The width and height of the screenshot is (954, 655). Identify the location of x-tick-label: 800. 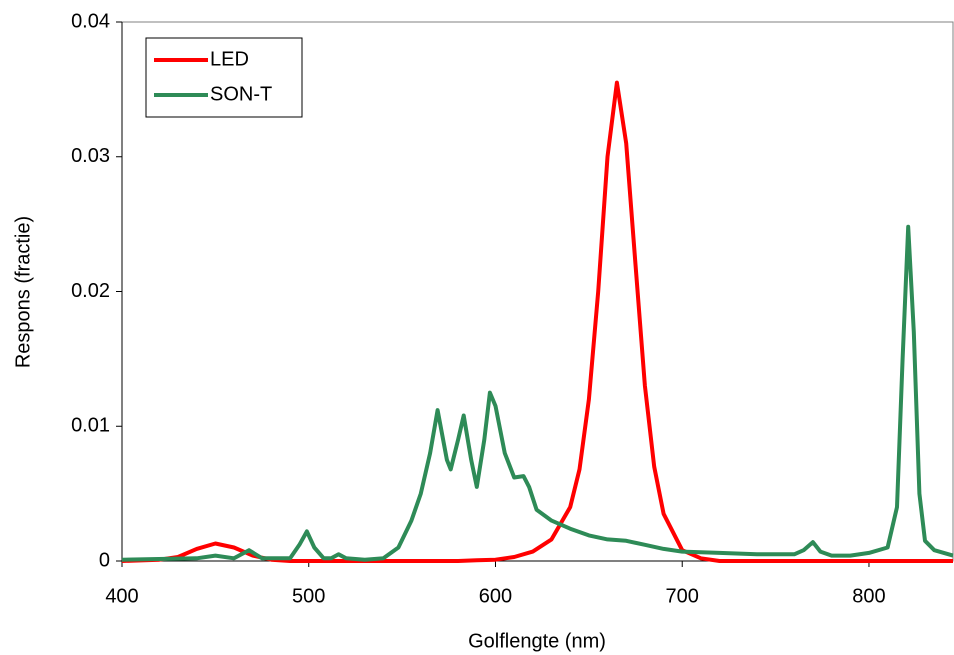
(868, 596).